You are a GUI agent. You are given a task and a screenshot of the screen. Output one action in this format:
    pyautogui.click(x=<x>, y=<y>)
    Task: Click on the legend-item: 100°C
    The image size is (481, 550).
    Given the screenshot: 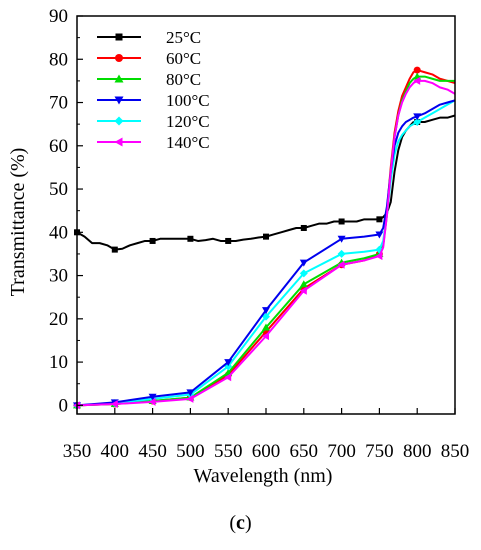 What is the action you would take?
    pyautogui.click(x=153, y=100)
    